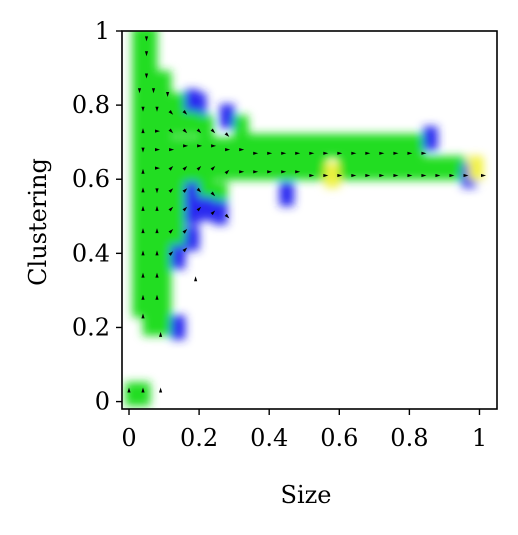  What do you see at coordinates (479, 438) in the screenshot?
I see `x-tick-label: 1` at bounding box center [479, 438].